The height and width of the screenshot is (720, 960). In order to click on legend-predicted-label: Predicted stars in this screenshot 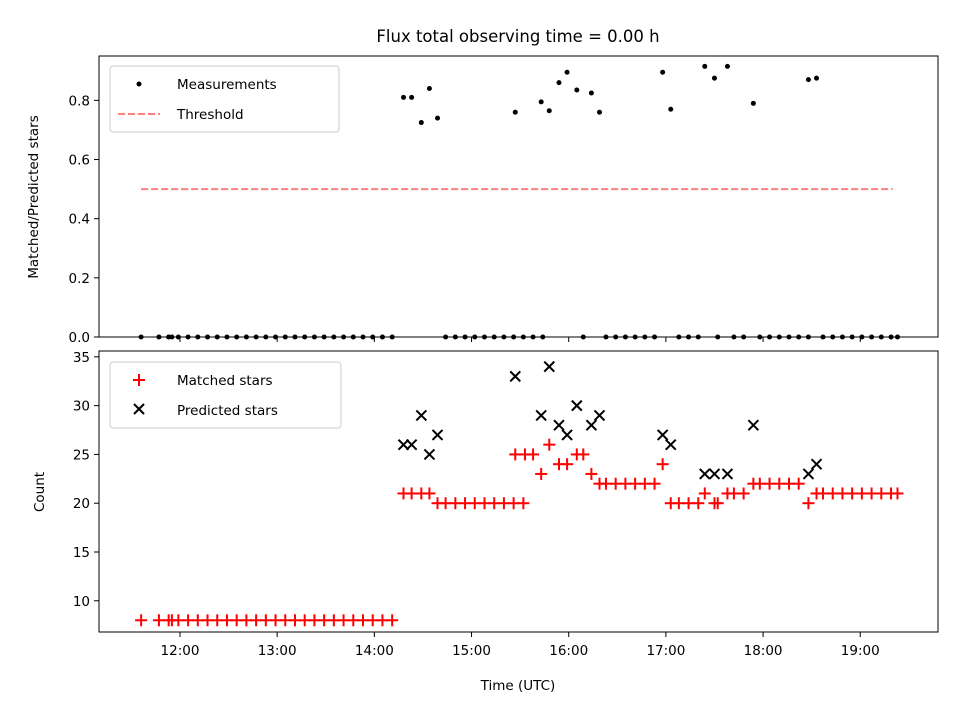, I will do `click(227, 411)`.